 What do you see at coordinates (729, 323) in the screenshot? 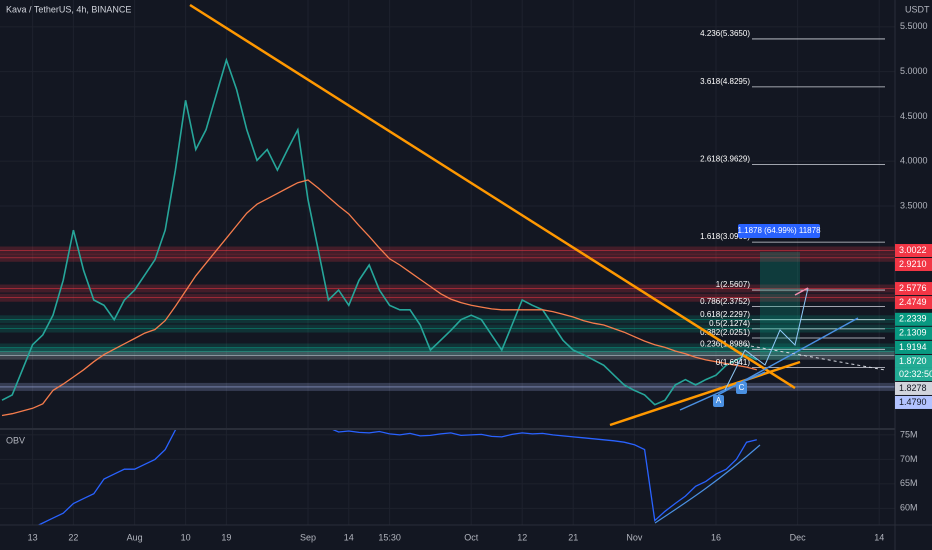
I see `fib-label: 0.5(2.1274)` at bounding box center [729, 323].